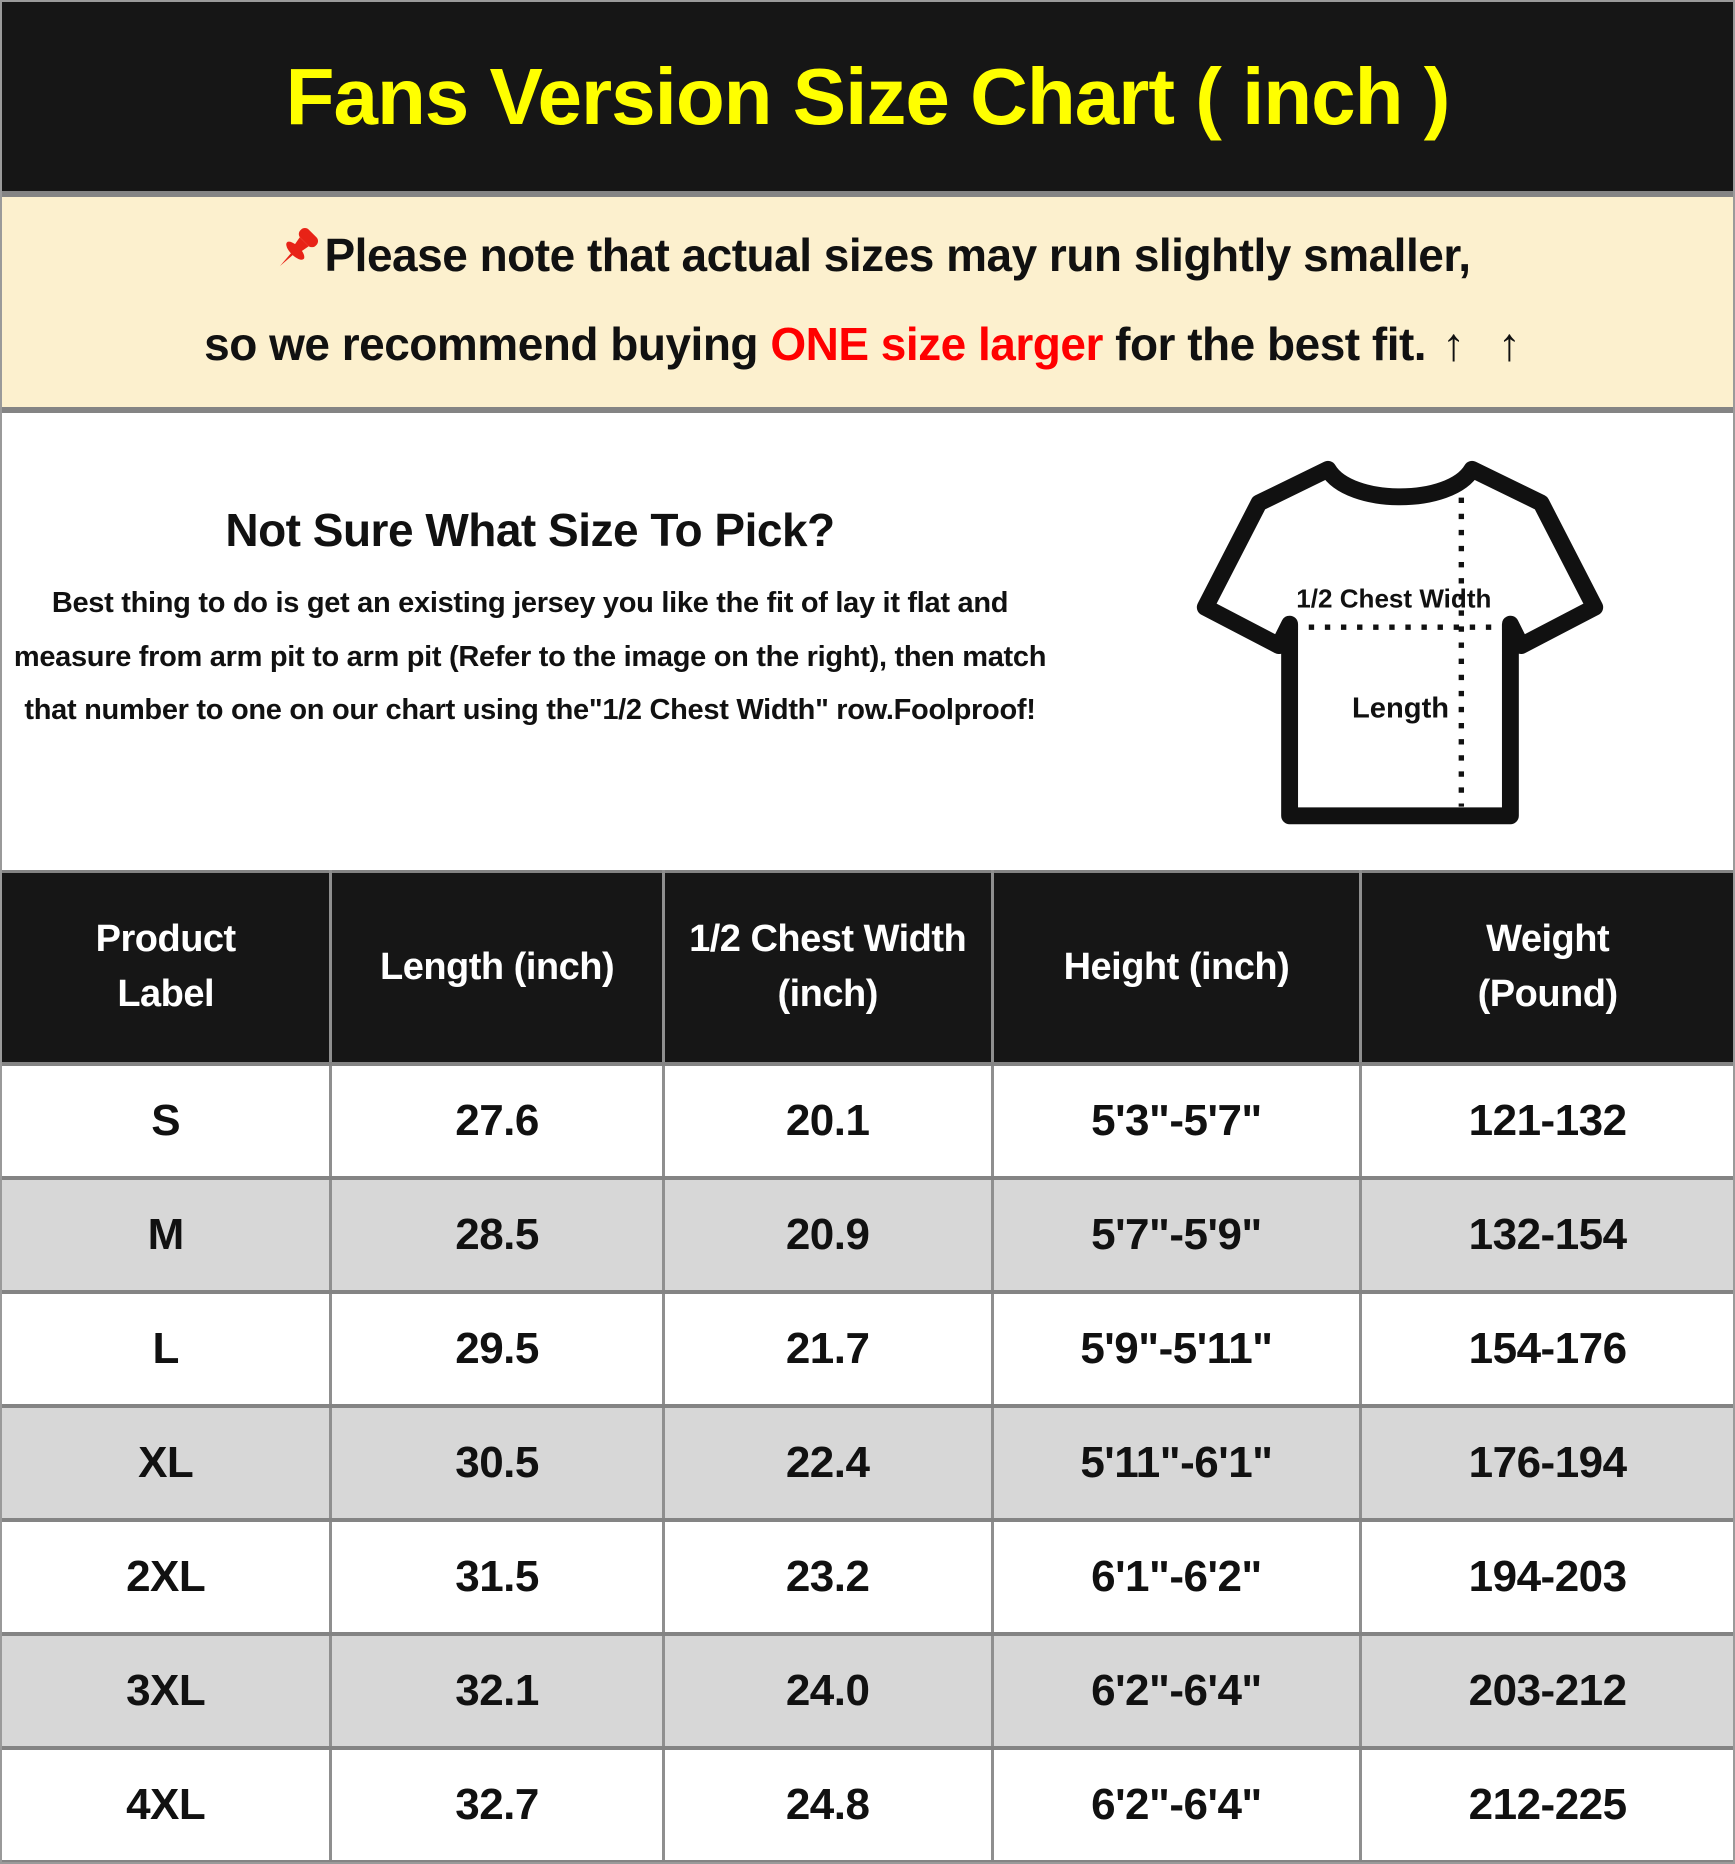  What do you see at coordinates (936, 344) in the screenshot?
I see `note-highlight: ONE size larger` at bounding box center [936, 344].